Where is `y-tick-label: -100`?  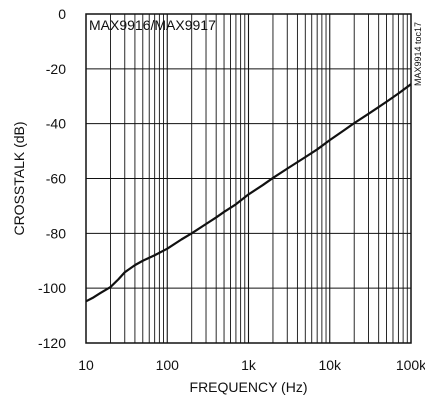
y-tick-label: -100 is located at coordinates (52, 288).